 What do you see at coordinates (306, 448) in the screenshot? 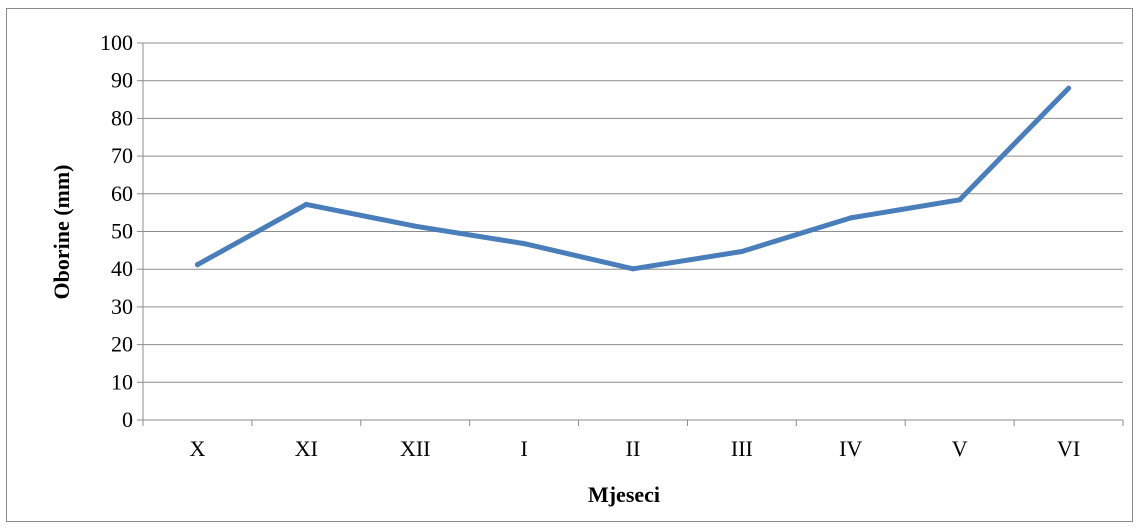
I see `x-tick-label: XI` at bounding box center [306, 448].